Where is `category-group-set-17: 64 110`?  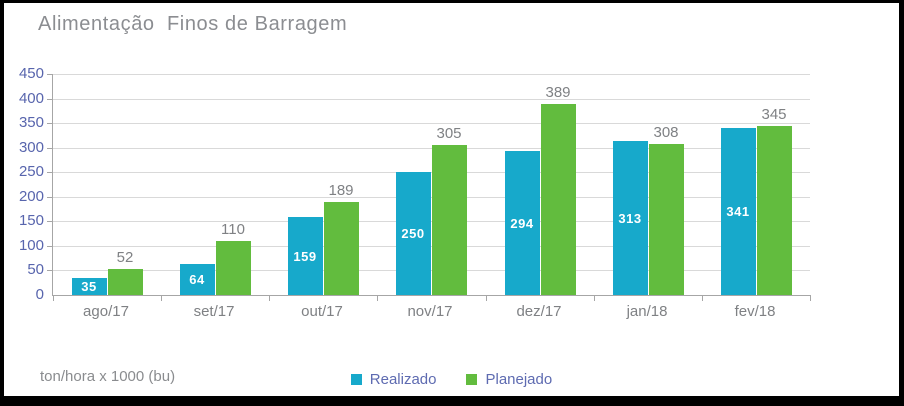
category-group-set-17: 64 110 is located at coordinates (215, 184).